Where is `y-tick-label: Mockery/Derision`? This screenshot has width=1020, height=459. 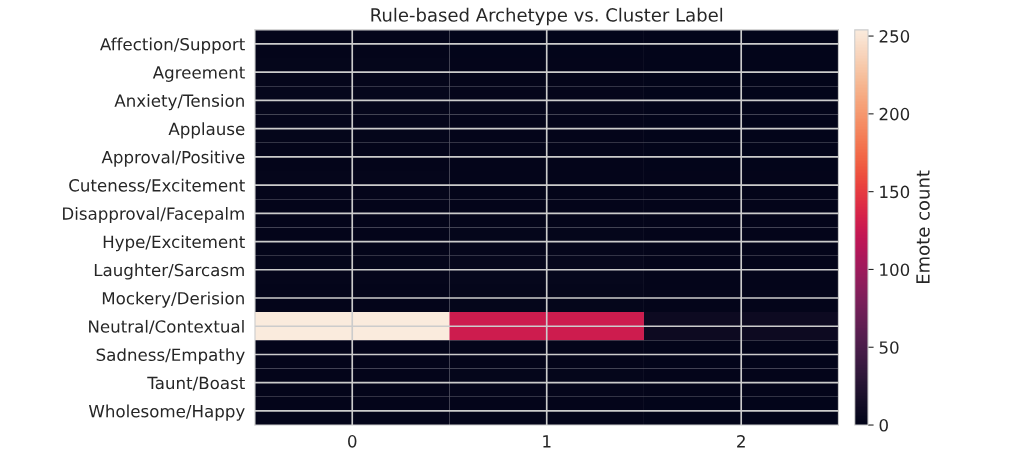
y-tick-label: Mockery/Derision is located at coordinates (173, 299).